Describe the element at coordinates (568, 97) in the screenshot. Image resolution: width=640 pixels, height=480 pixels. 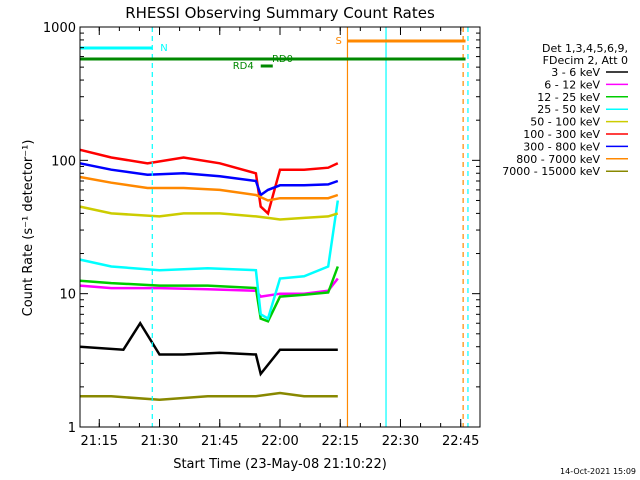
I see `legend-entry-2: 12 - 25 keV` at that location.